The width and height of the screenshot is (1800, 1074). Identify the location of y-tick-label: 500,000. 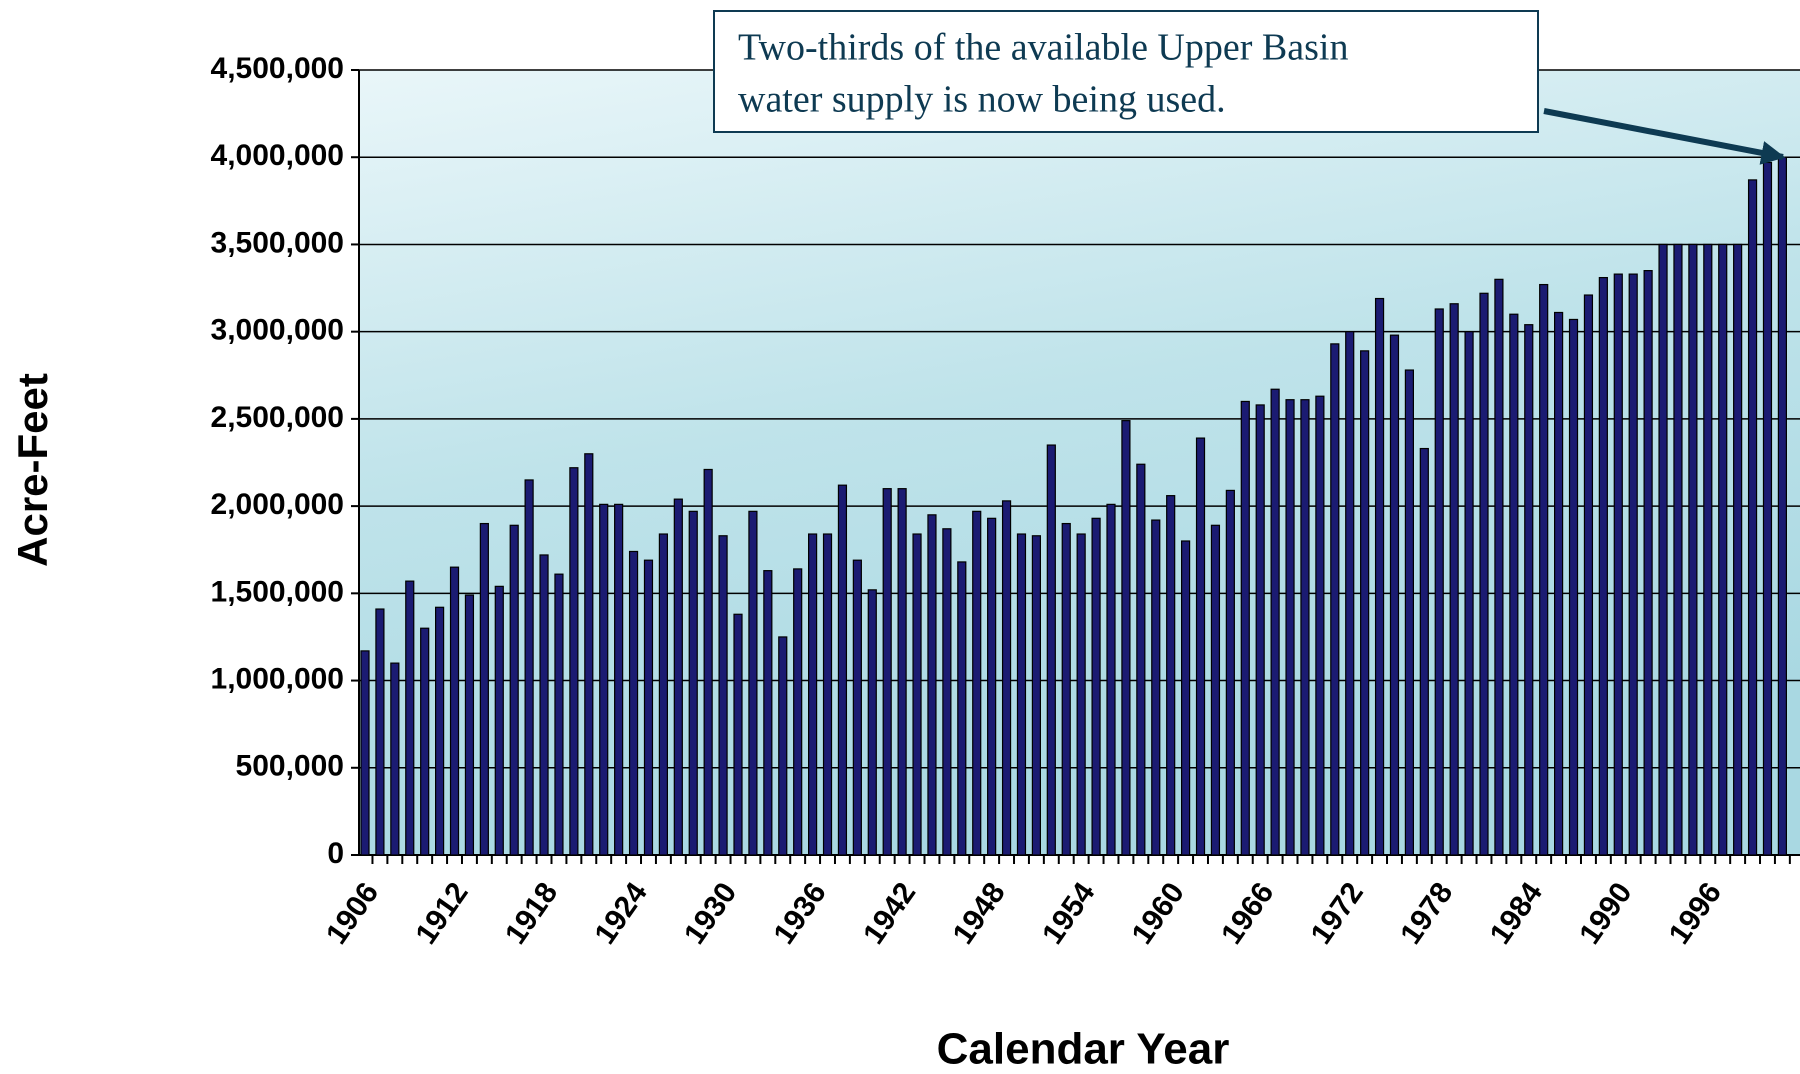
(290, 766).